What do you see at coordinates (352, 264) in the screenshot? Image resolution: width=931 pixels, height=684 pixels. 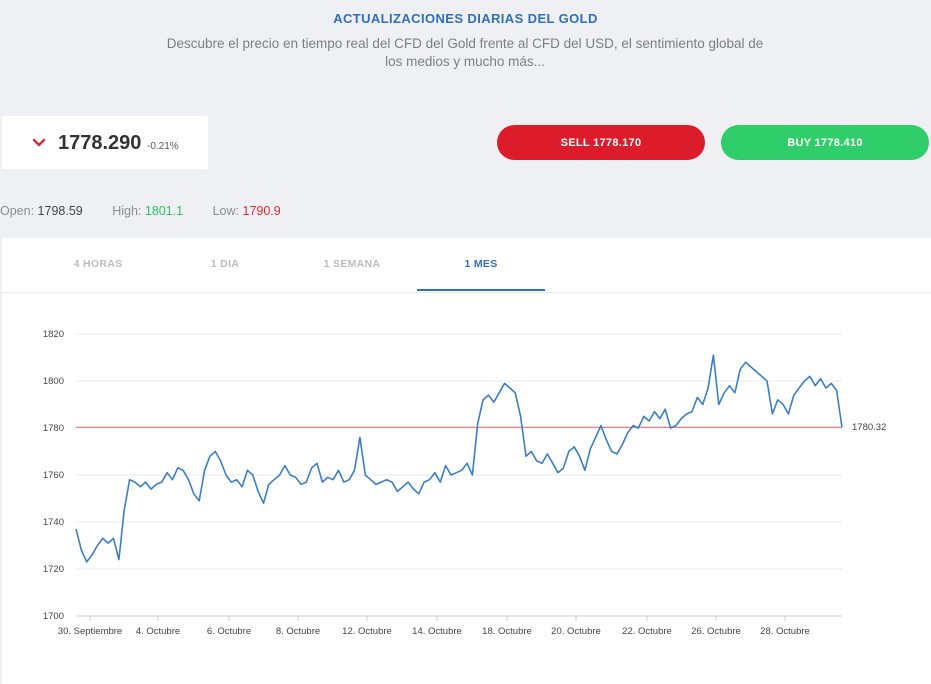 I see `tab-1-semana: 1 SEMANA` at bounding box center [352, 264].